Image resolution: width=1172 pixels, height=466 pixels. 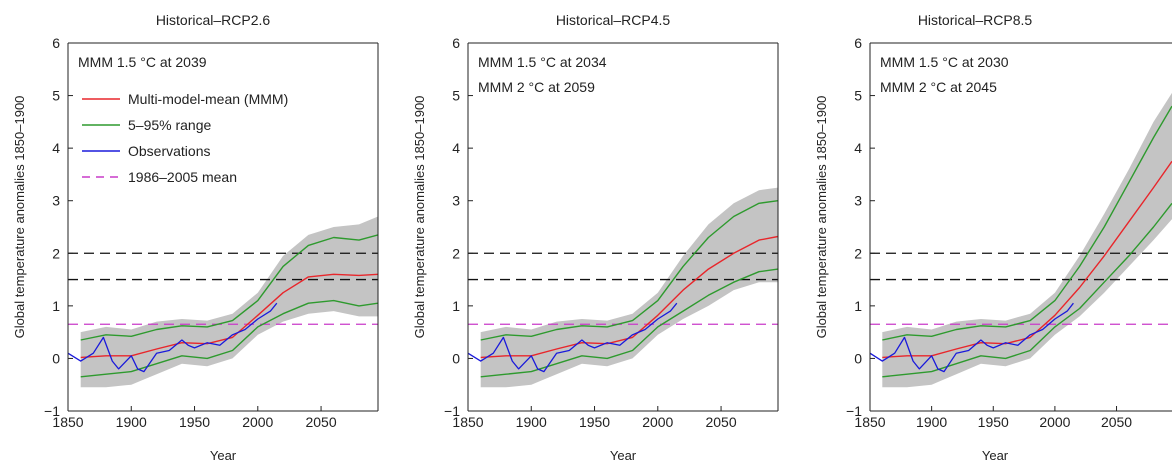 What do you see at coordinates (213, 20) in the screenshot?
I see `chart-title: Historical–RCP2.6` at bounding box center [213, 20].